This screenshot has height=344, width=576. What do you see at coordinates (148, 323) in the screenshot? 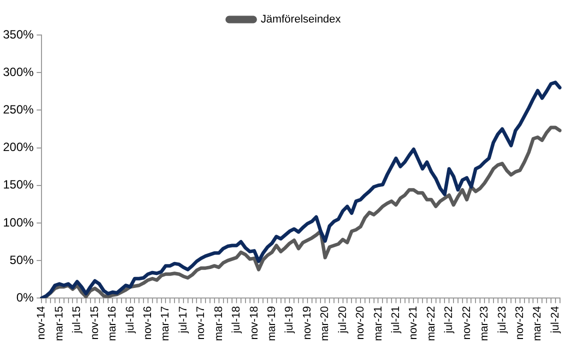
I see `x-tick-label: nov-16` at bounding box center [148, 323].